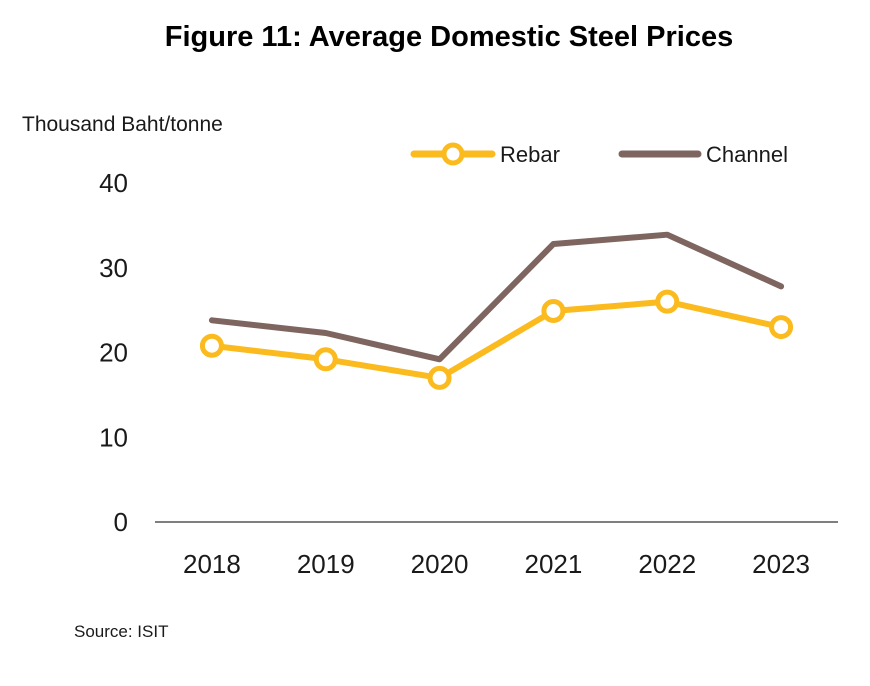 This screenshot has width=870, height=686. What do you see at coordinates (113, 183) in the screenshot?
I see `y-tick-label: 40` at bounding box center [113, 183].